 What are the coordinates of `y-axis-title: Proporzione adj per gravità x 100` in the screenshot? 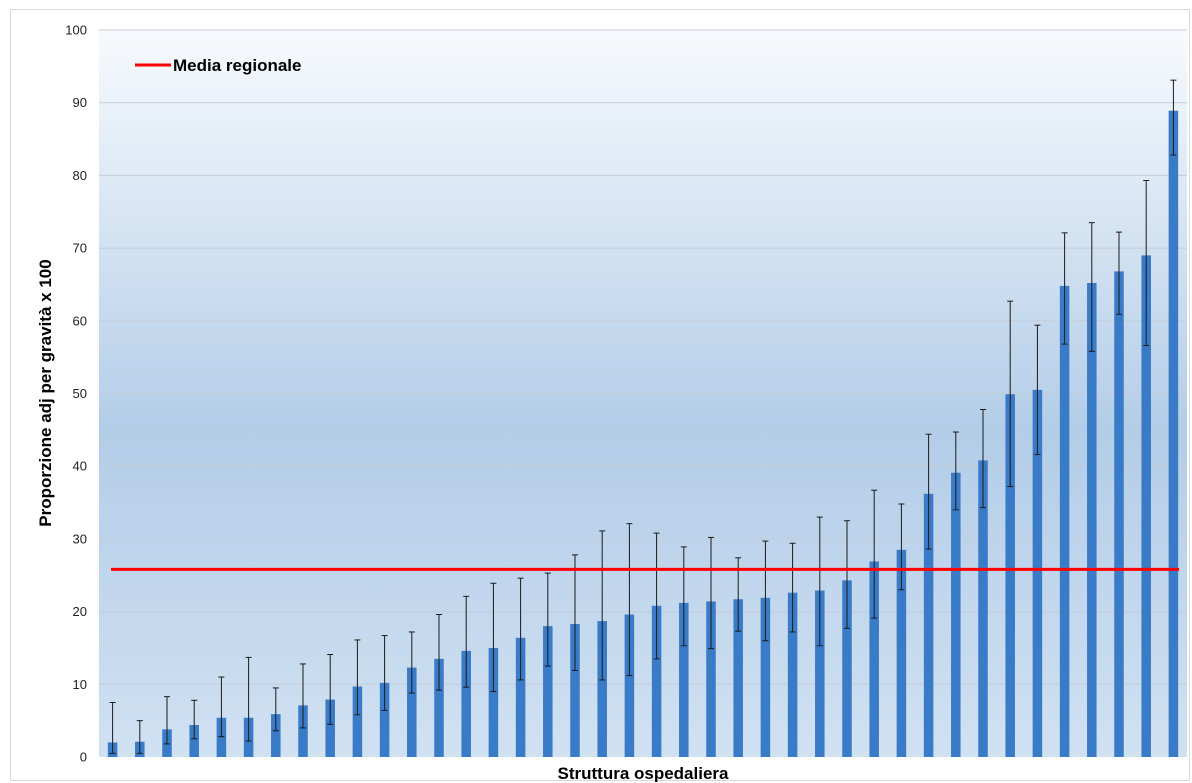 It's located at (45, 392).